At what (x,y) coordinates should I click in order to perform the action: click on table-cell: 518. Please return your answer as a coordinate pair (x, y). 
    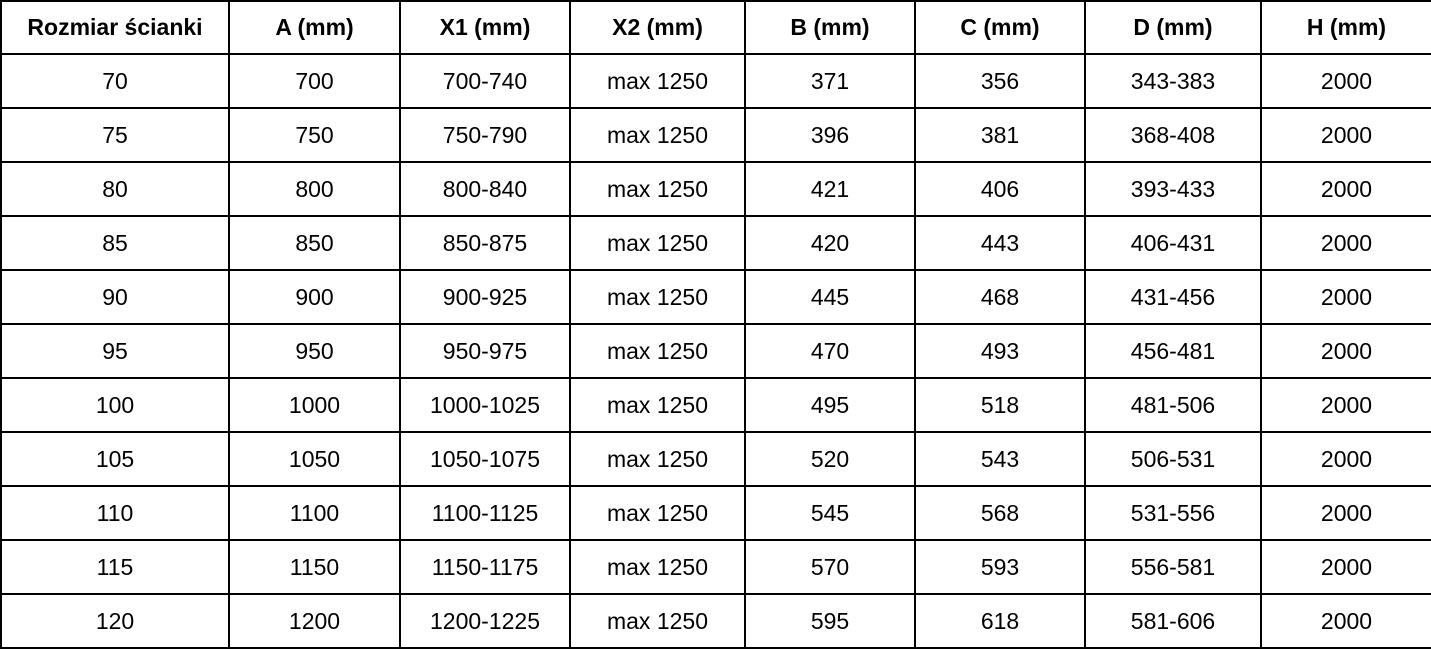
    Looking at the image, I should click on (1000, 405).